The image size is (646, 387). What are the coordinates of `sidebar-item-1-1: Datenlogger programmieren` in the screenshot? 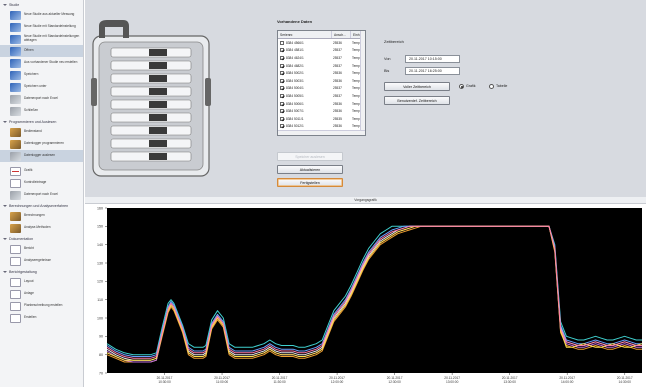 It's located at (41, 144).